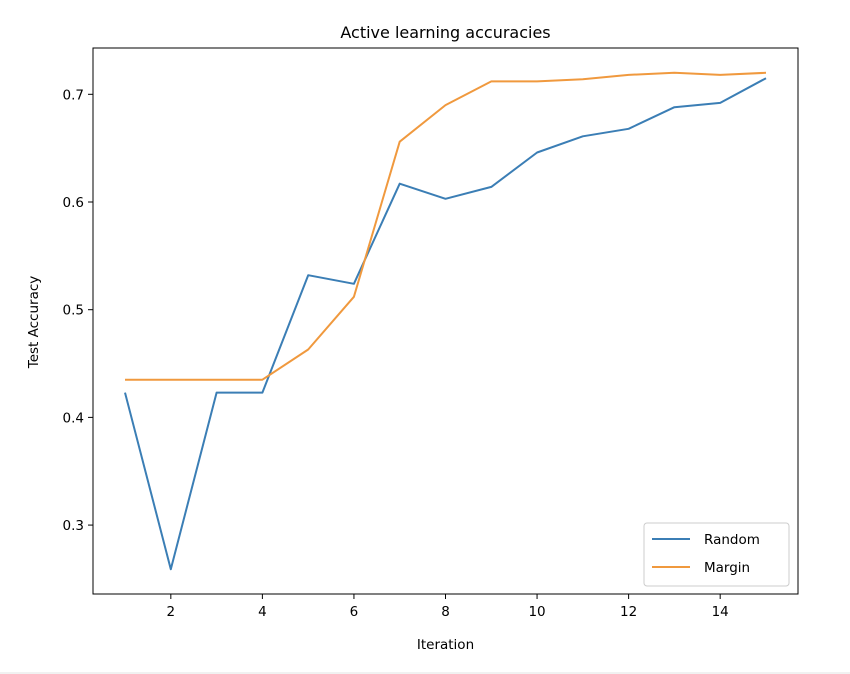 The height and width of the screenshot is (674, 850). Describe the element at coordinates (445, 32) in the screenshot. I see `chart-title: Active learning accuracies` at that location.